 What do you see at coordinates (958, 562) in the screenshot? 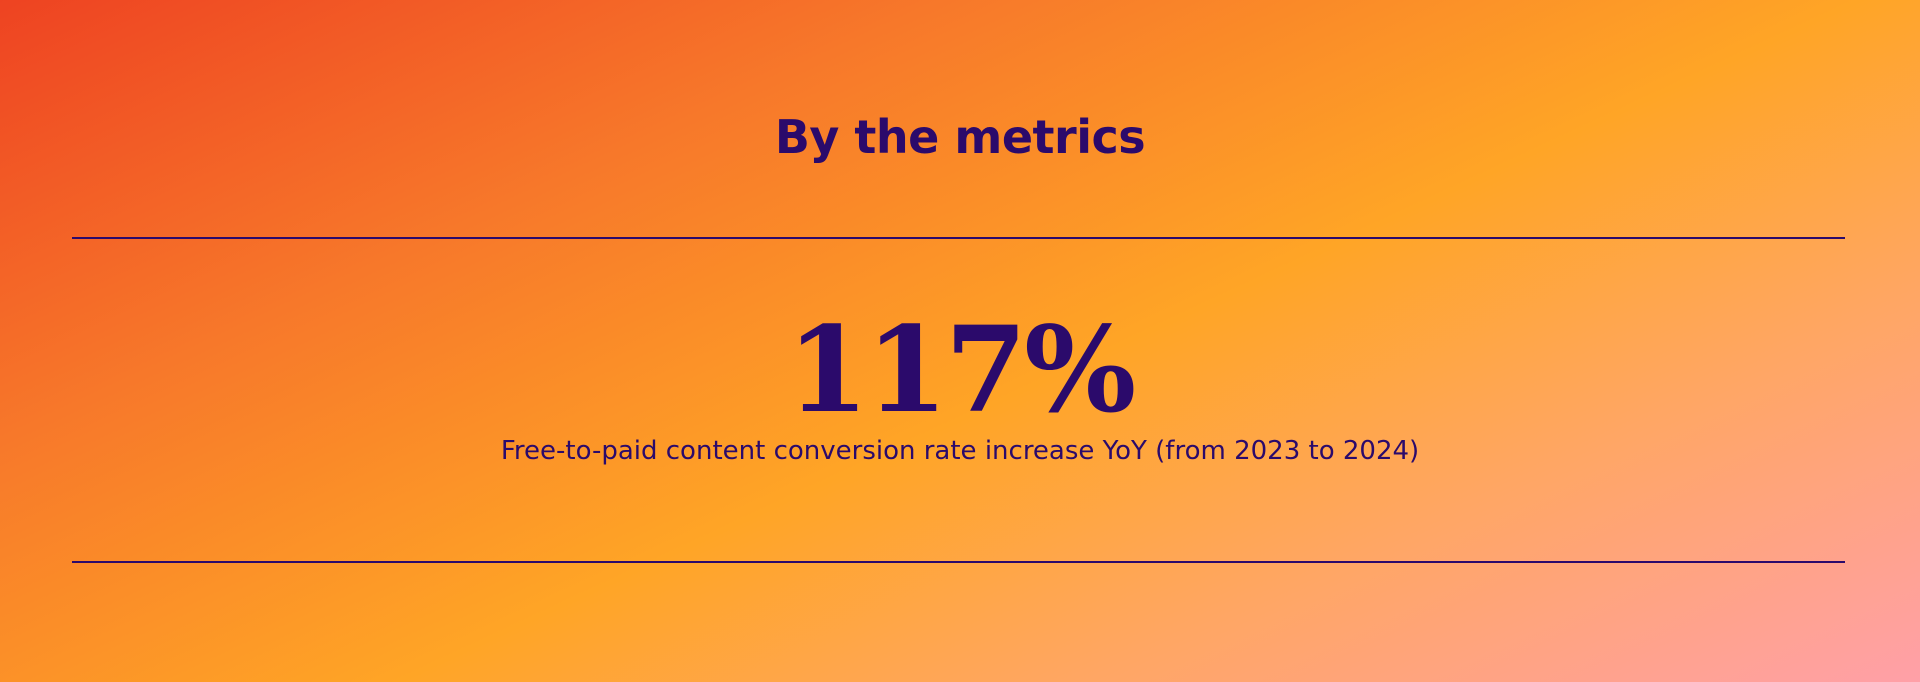
I see `bottom-divider` at bounding box center [958, 562].